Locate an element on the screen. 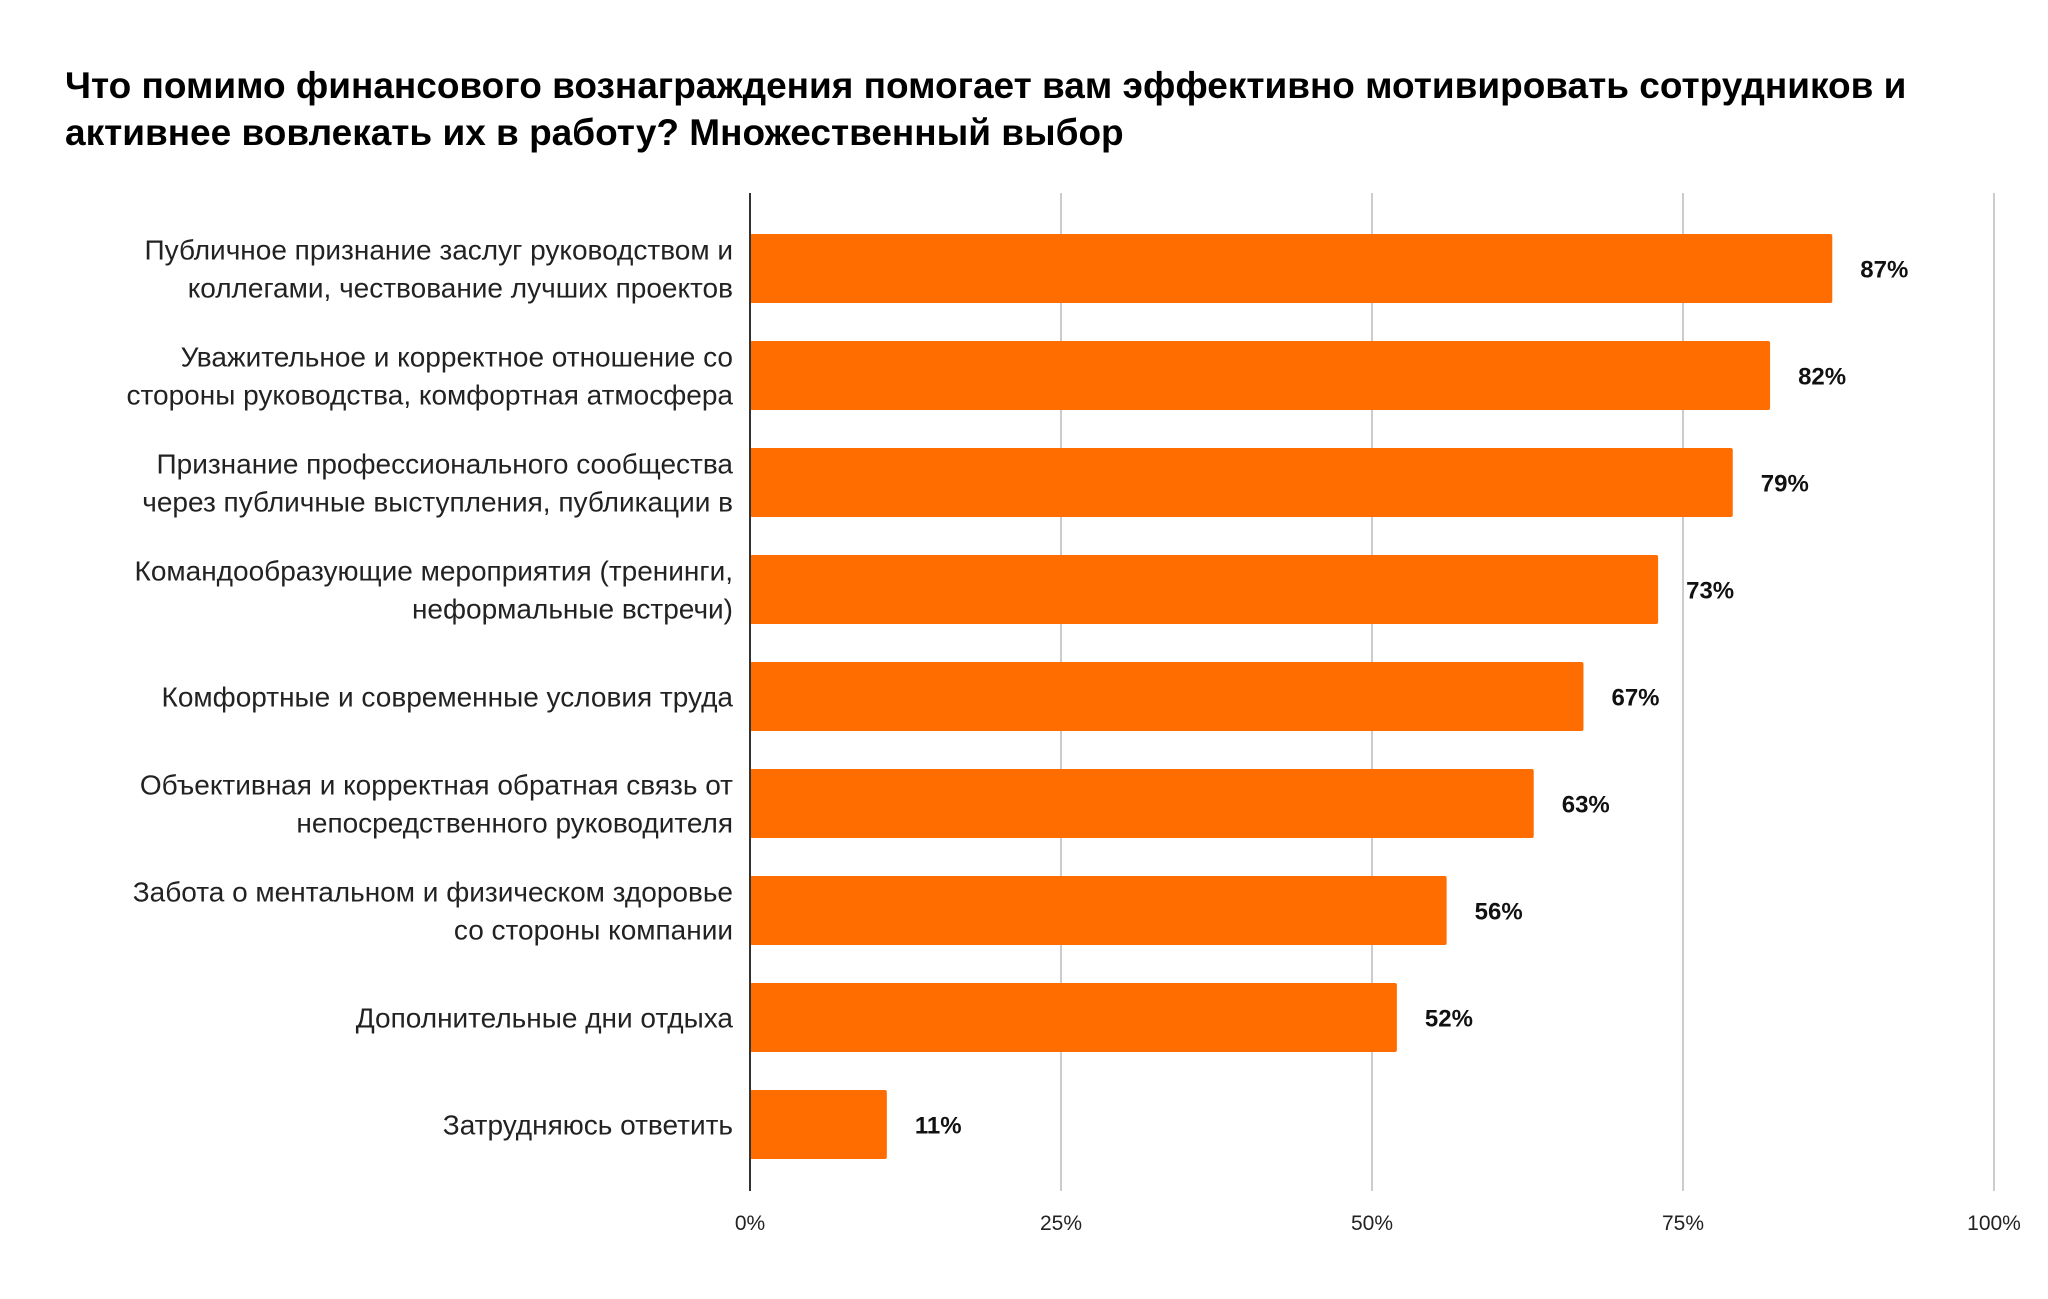 The width and height of the screenshot is (2048, 1299). category-label: непосредственного руководителя is located at coordinates (514, 823).